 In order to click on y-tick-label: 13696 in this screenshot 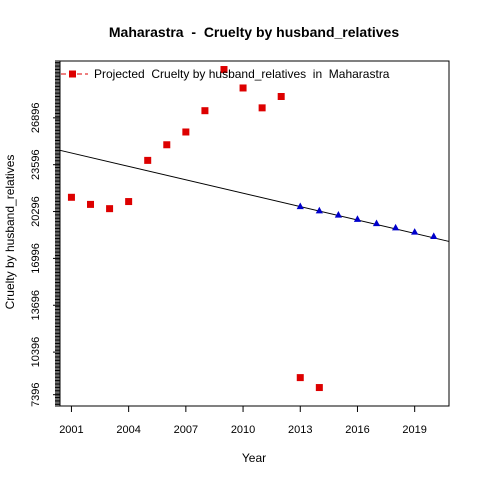, I will do `click(36, 305)`.